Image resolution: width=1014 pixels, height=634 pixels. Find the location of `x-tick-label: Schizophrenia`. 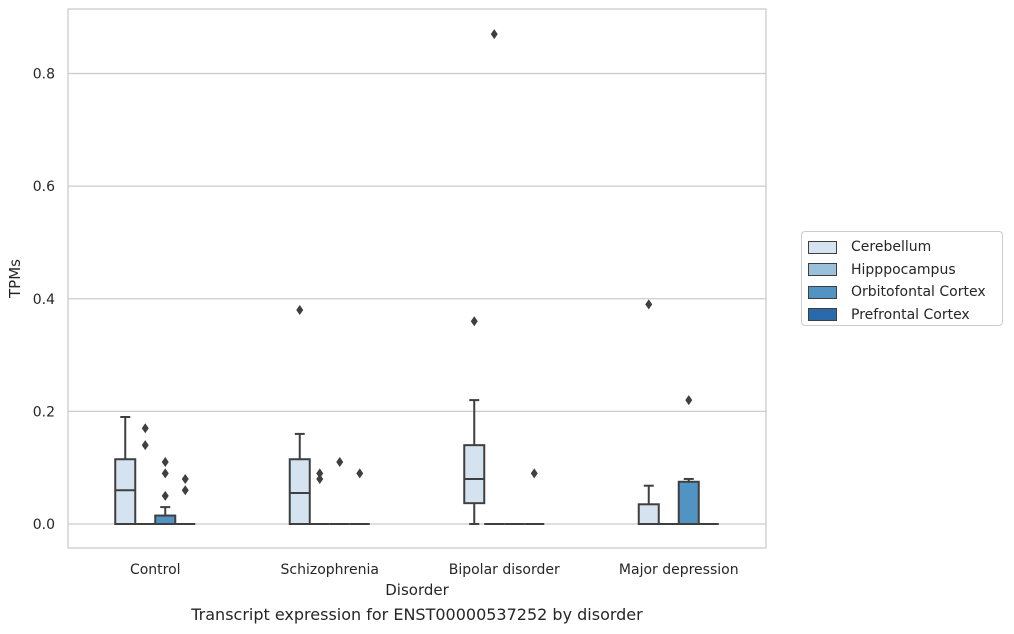

x-tick-label: Schizophrenia is located at coordinates (330, 570).